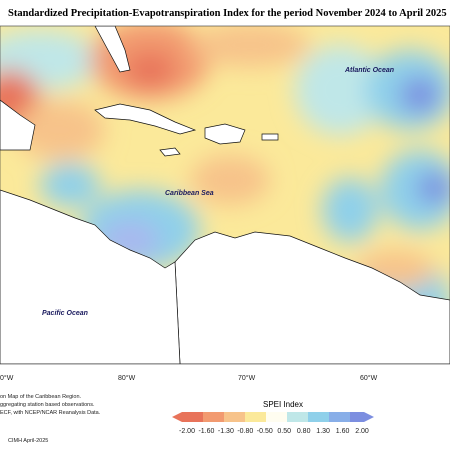 This screenshot has width=450, height=450. I want to click on puerto-rico, so click(270, 137).